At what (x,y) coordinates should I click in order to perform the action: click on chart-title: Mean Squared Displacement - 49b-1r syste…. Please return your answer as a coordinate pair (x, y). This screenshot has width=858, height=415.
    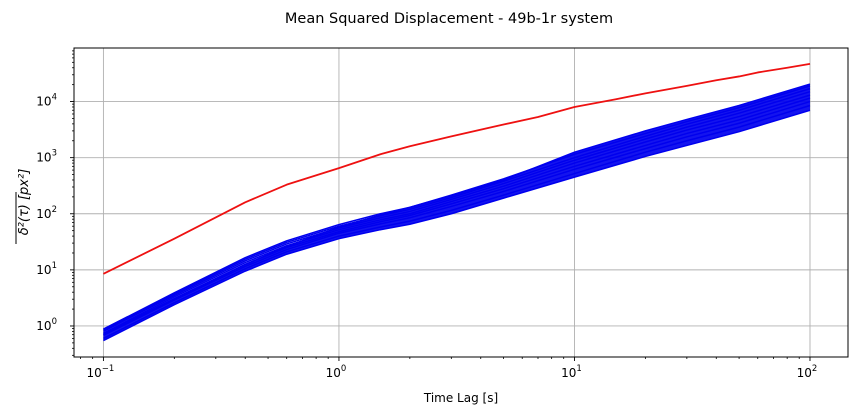
    Looking at the image, I should click on (449, 19).